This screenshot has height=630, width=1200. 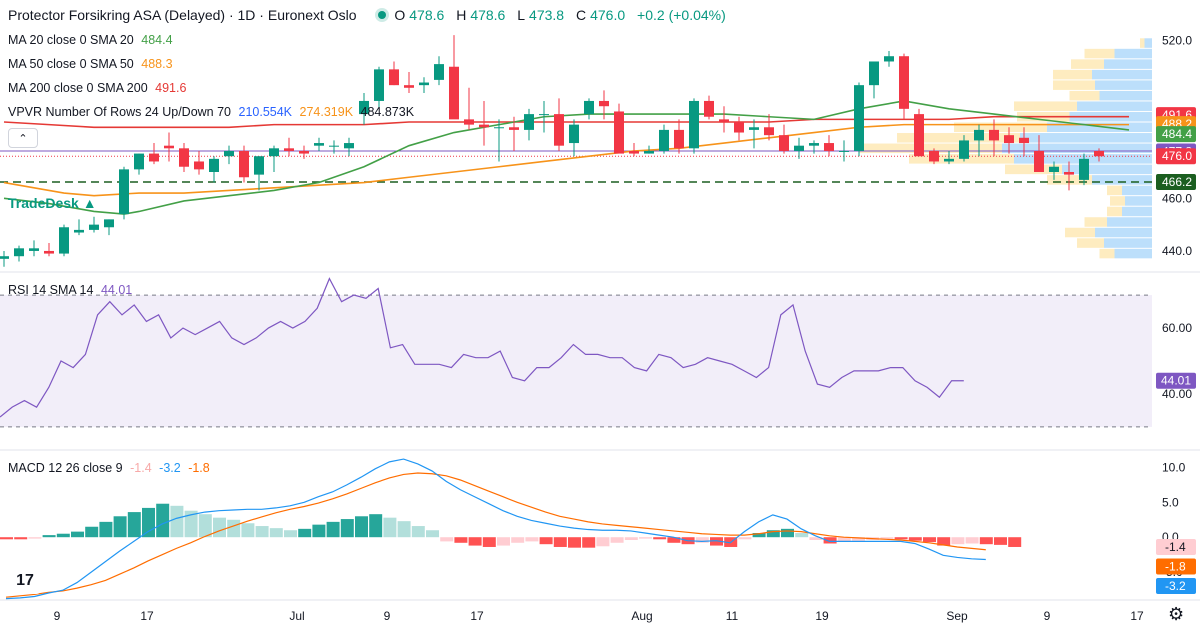 I want to click on legend-macd-hist: -1.4, so click(x=141, y=468).